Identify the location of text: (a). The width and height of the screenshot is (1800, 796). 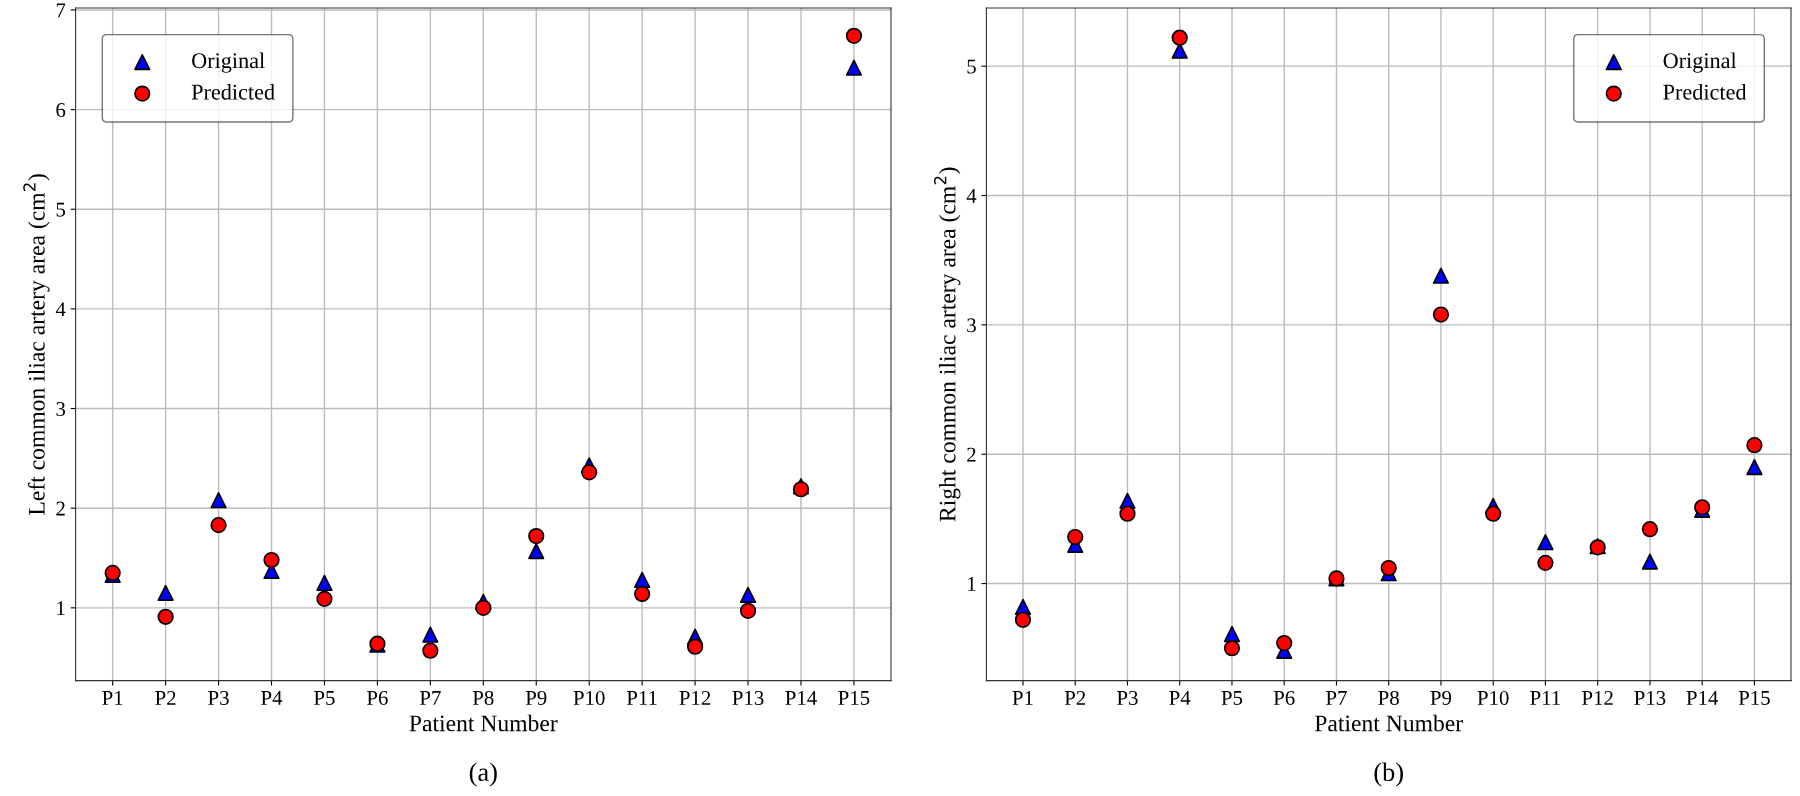
(483, 774).